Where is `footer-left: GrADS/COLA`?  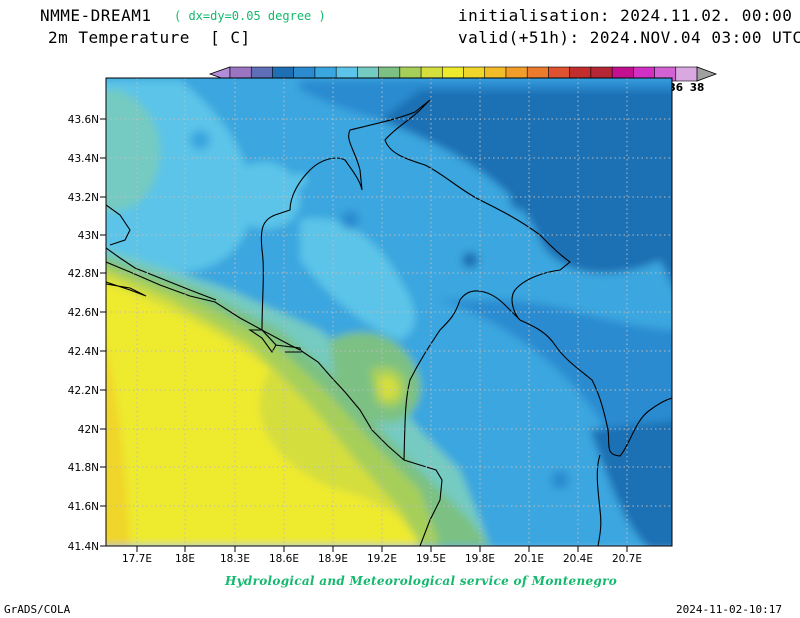 footer-left: GrADS/COLA is located at coordinates (37, 609).